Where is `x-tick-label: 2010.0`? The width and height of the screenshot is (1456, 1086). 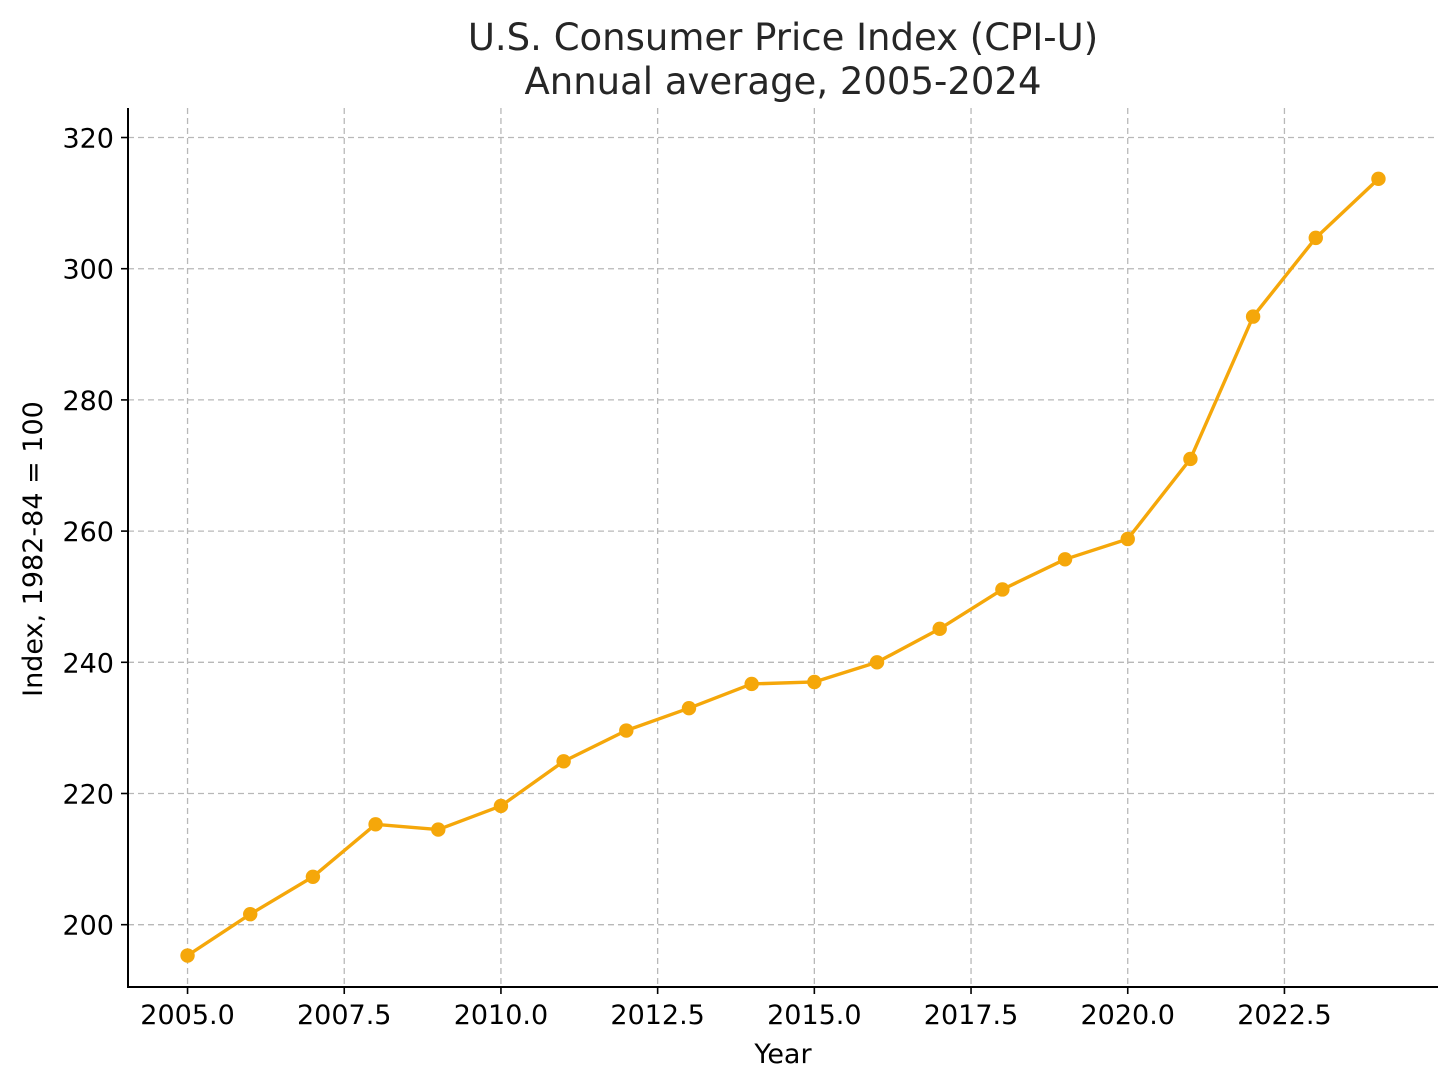
x-tick-label: 2010.0 is located at coordinates (501, 1015).